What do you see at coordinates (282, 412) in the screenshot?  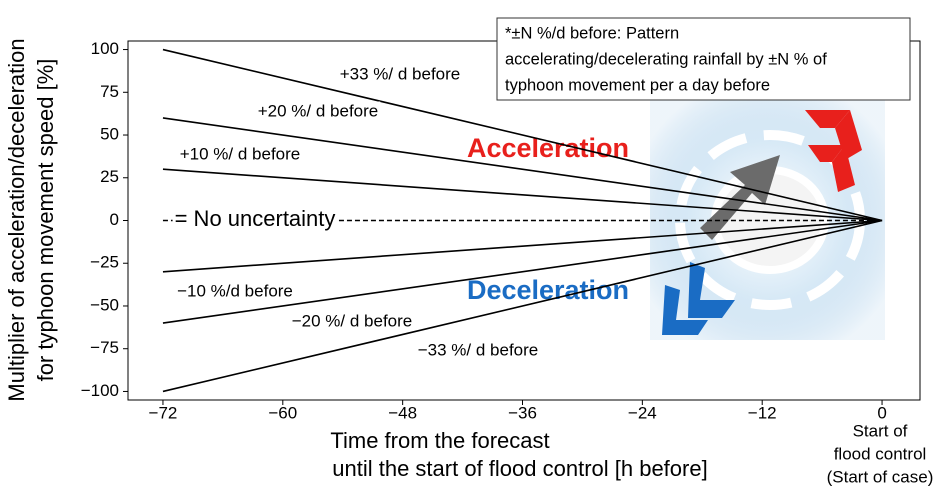 I see `x-tick-label: −60` at bounding box center [282, 412].